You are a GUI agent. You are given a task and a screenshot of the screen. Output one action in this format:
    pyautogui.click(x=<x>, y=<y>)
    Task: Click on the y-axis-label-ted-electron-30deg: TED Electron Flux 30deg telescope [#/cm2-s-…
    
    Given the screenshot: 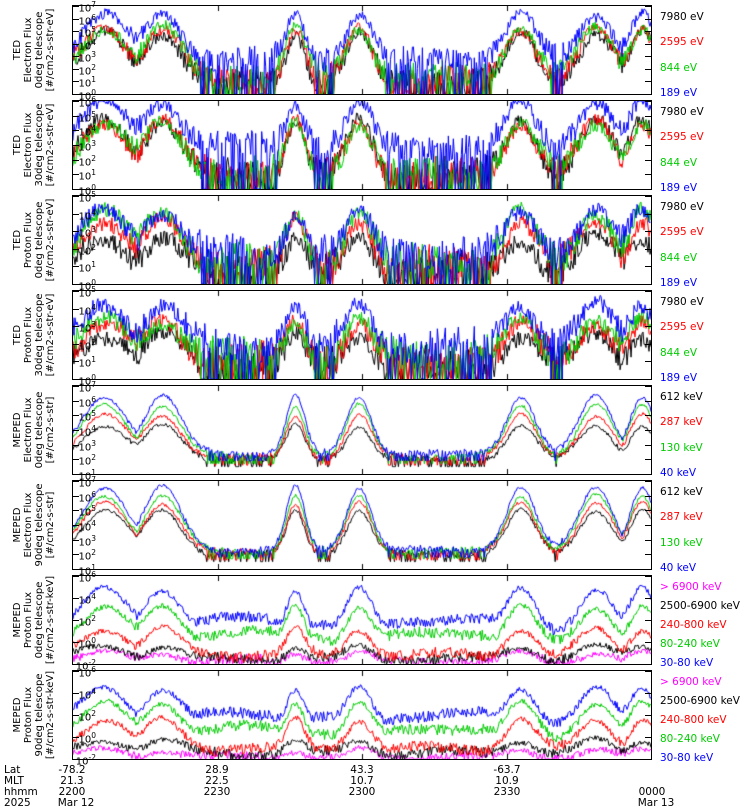 What is the action you would take?
    pyautogui.click(x=41, y=145)
    